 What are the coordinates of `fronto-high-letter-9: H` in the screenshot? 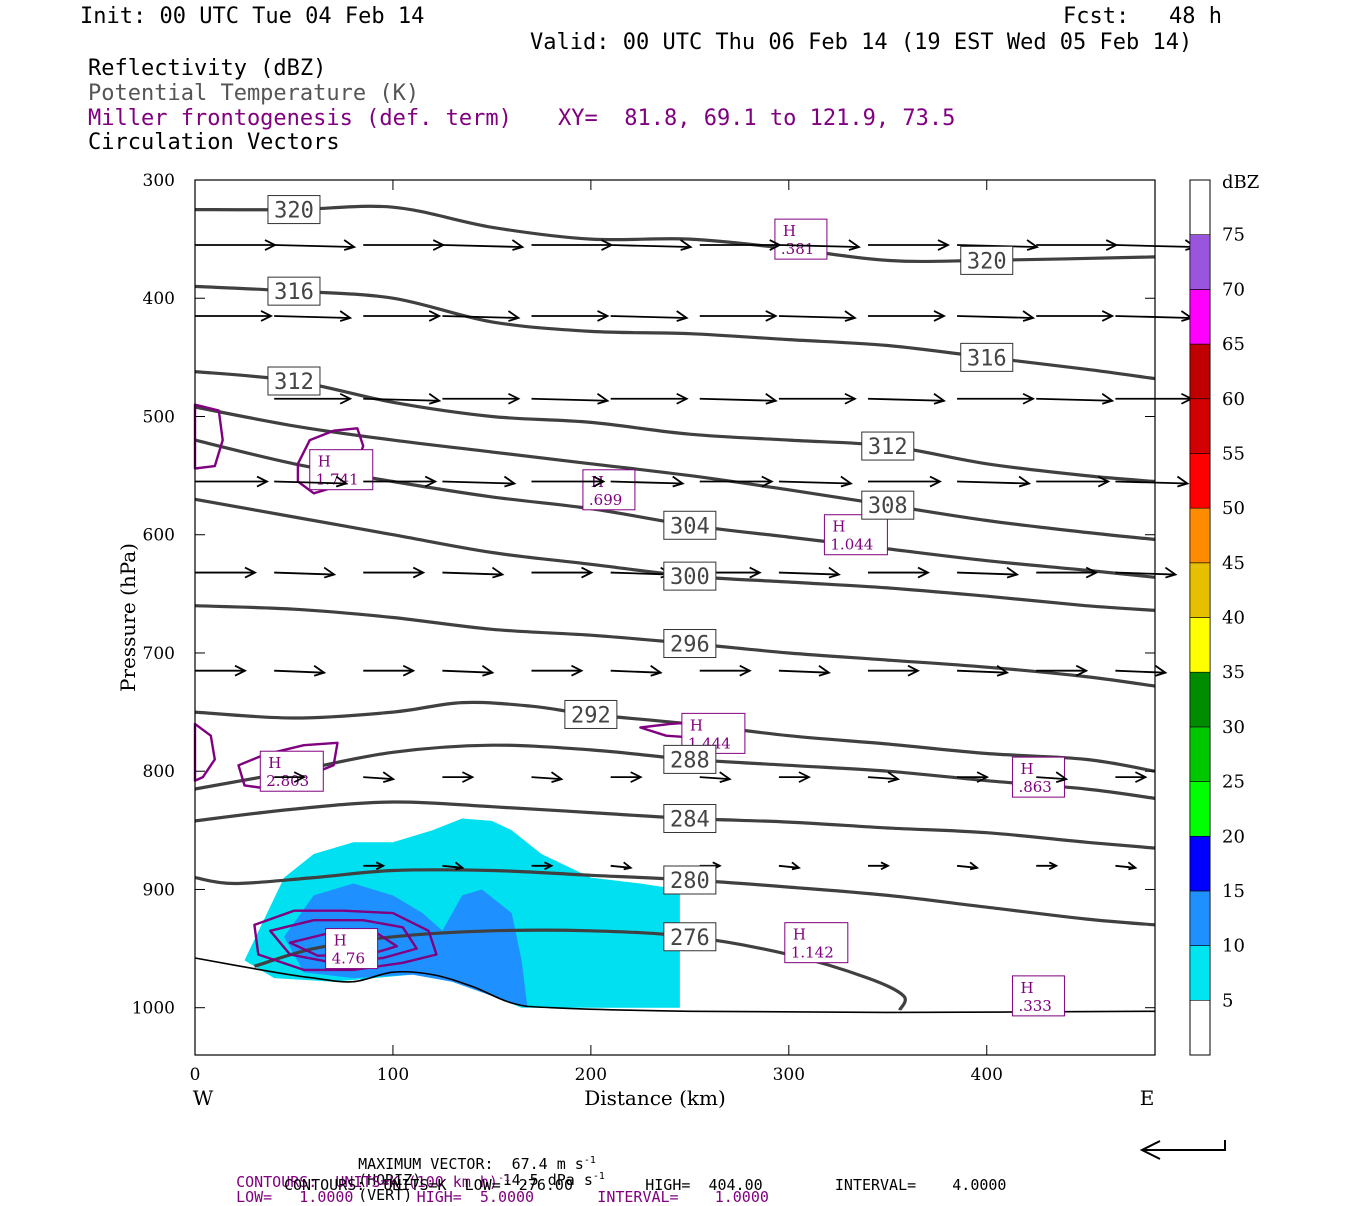 It's located at (1026, 988).